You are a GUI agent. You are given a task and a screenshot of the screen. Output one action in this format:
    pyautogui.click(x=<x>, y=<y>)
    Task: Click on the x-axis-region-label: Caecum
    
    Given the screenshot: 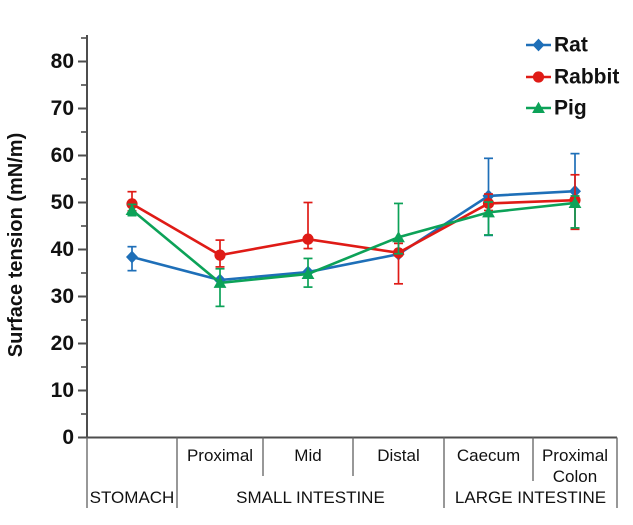 What is the action you would take?
    pyautogui.click(x=488, y=455)
    